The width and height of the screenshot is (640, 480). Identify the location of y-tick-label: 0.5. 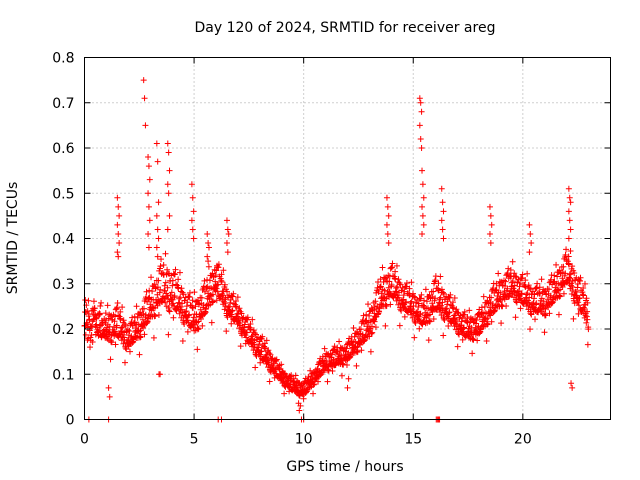
(63, 194).